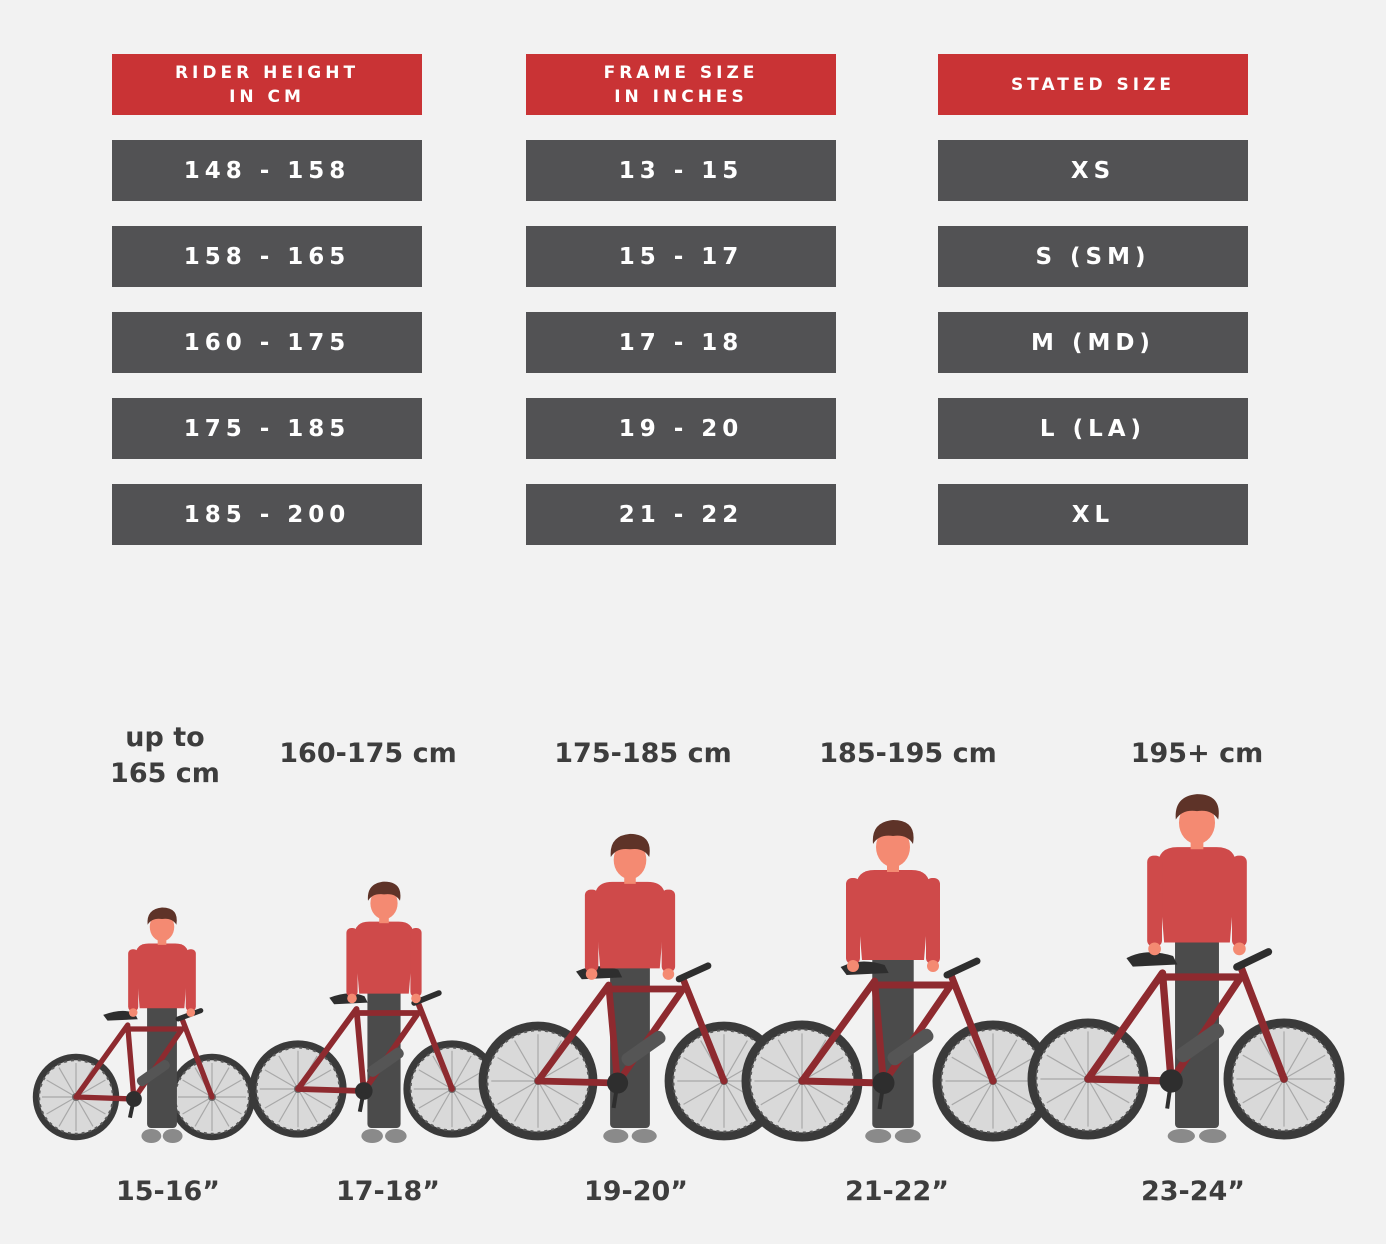  What do you see at coordinates (681, 514) in the screenshot?
I see `frame-size-cell: 21 - 22` at bounding box center [681, 514].